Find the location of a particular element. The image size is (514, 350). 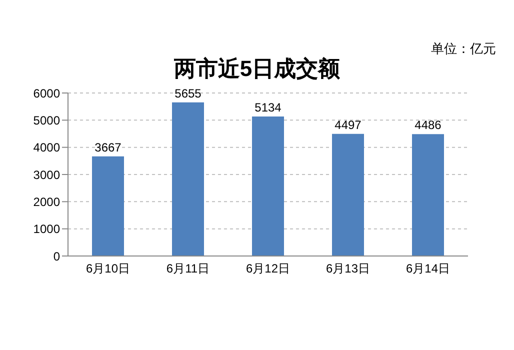

y-tick-label: 6000 is located at coordinates (46, 93).